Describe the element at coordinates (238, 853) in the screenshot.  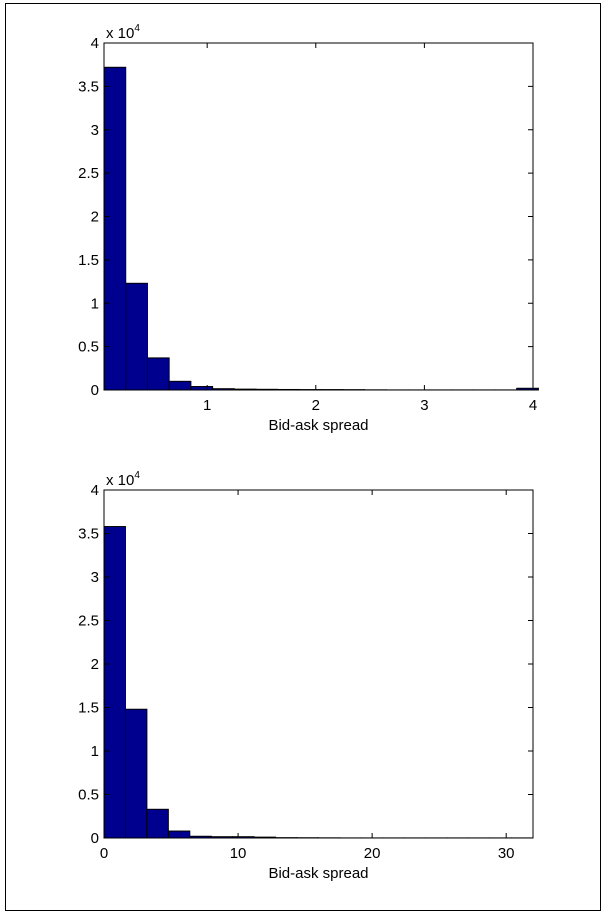
I see `x-tick-label: 10` at that location.